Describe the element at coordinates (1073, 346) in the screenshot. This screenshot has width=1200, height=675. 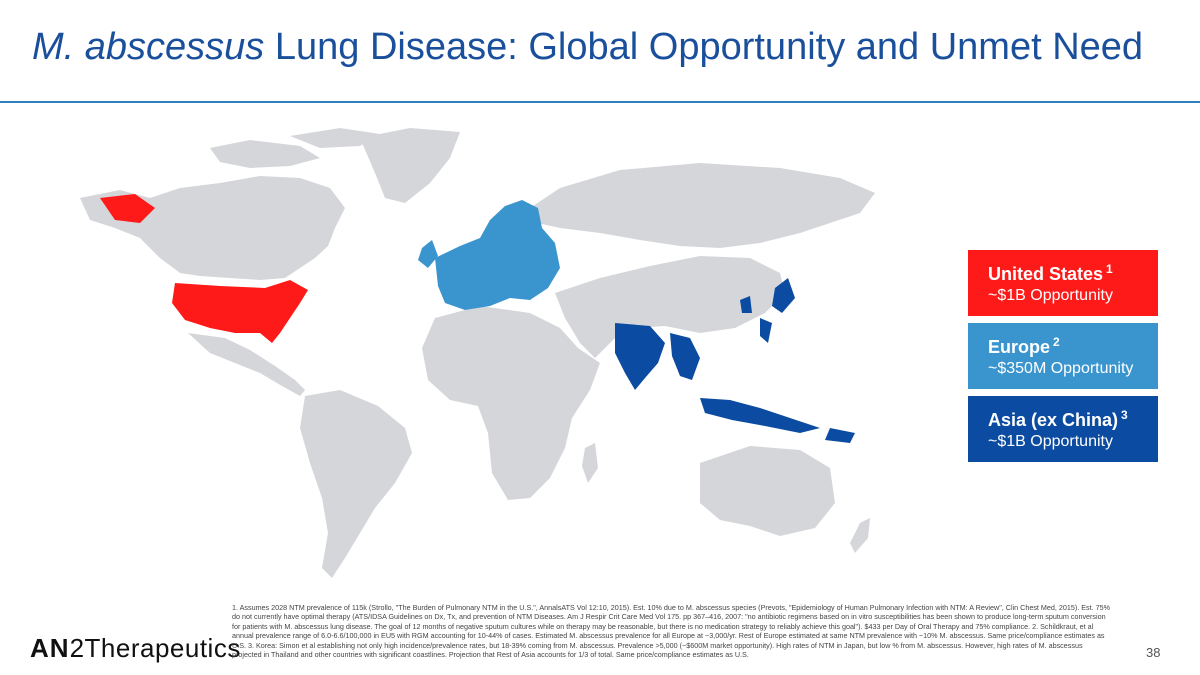
I see `legend-europe-title: Europe 2` at that location.